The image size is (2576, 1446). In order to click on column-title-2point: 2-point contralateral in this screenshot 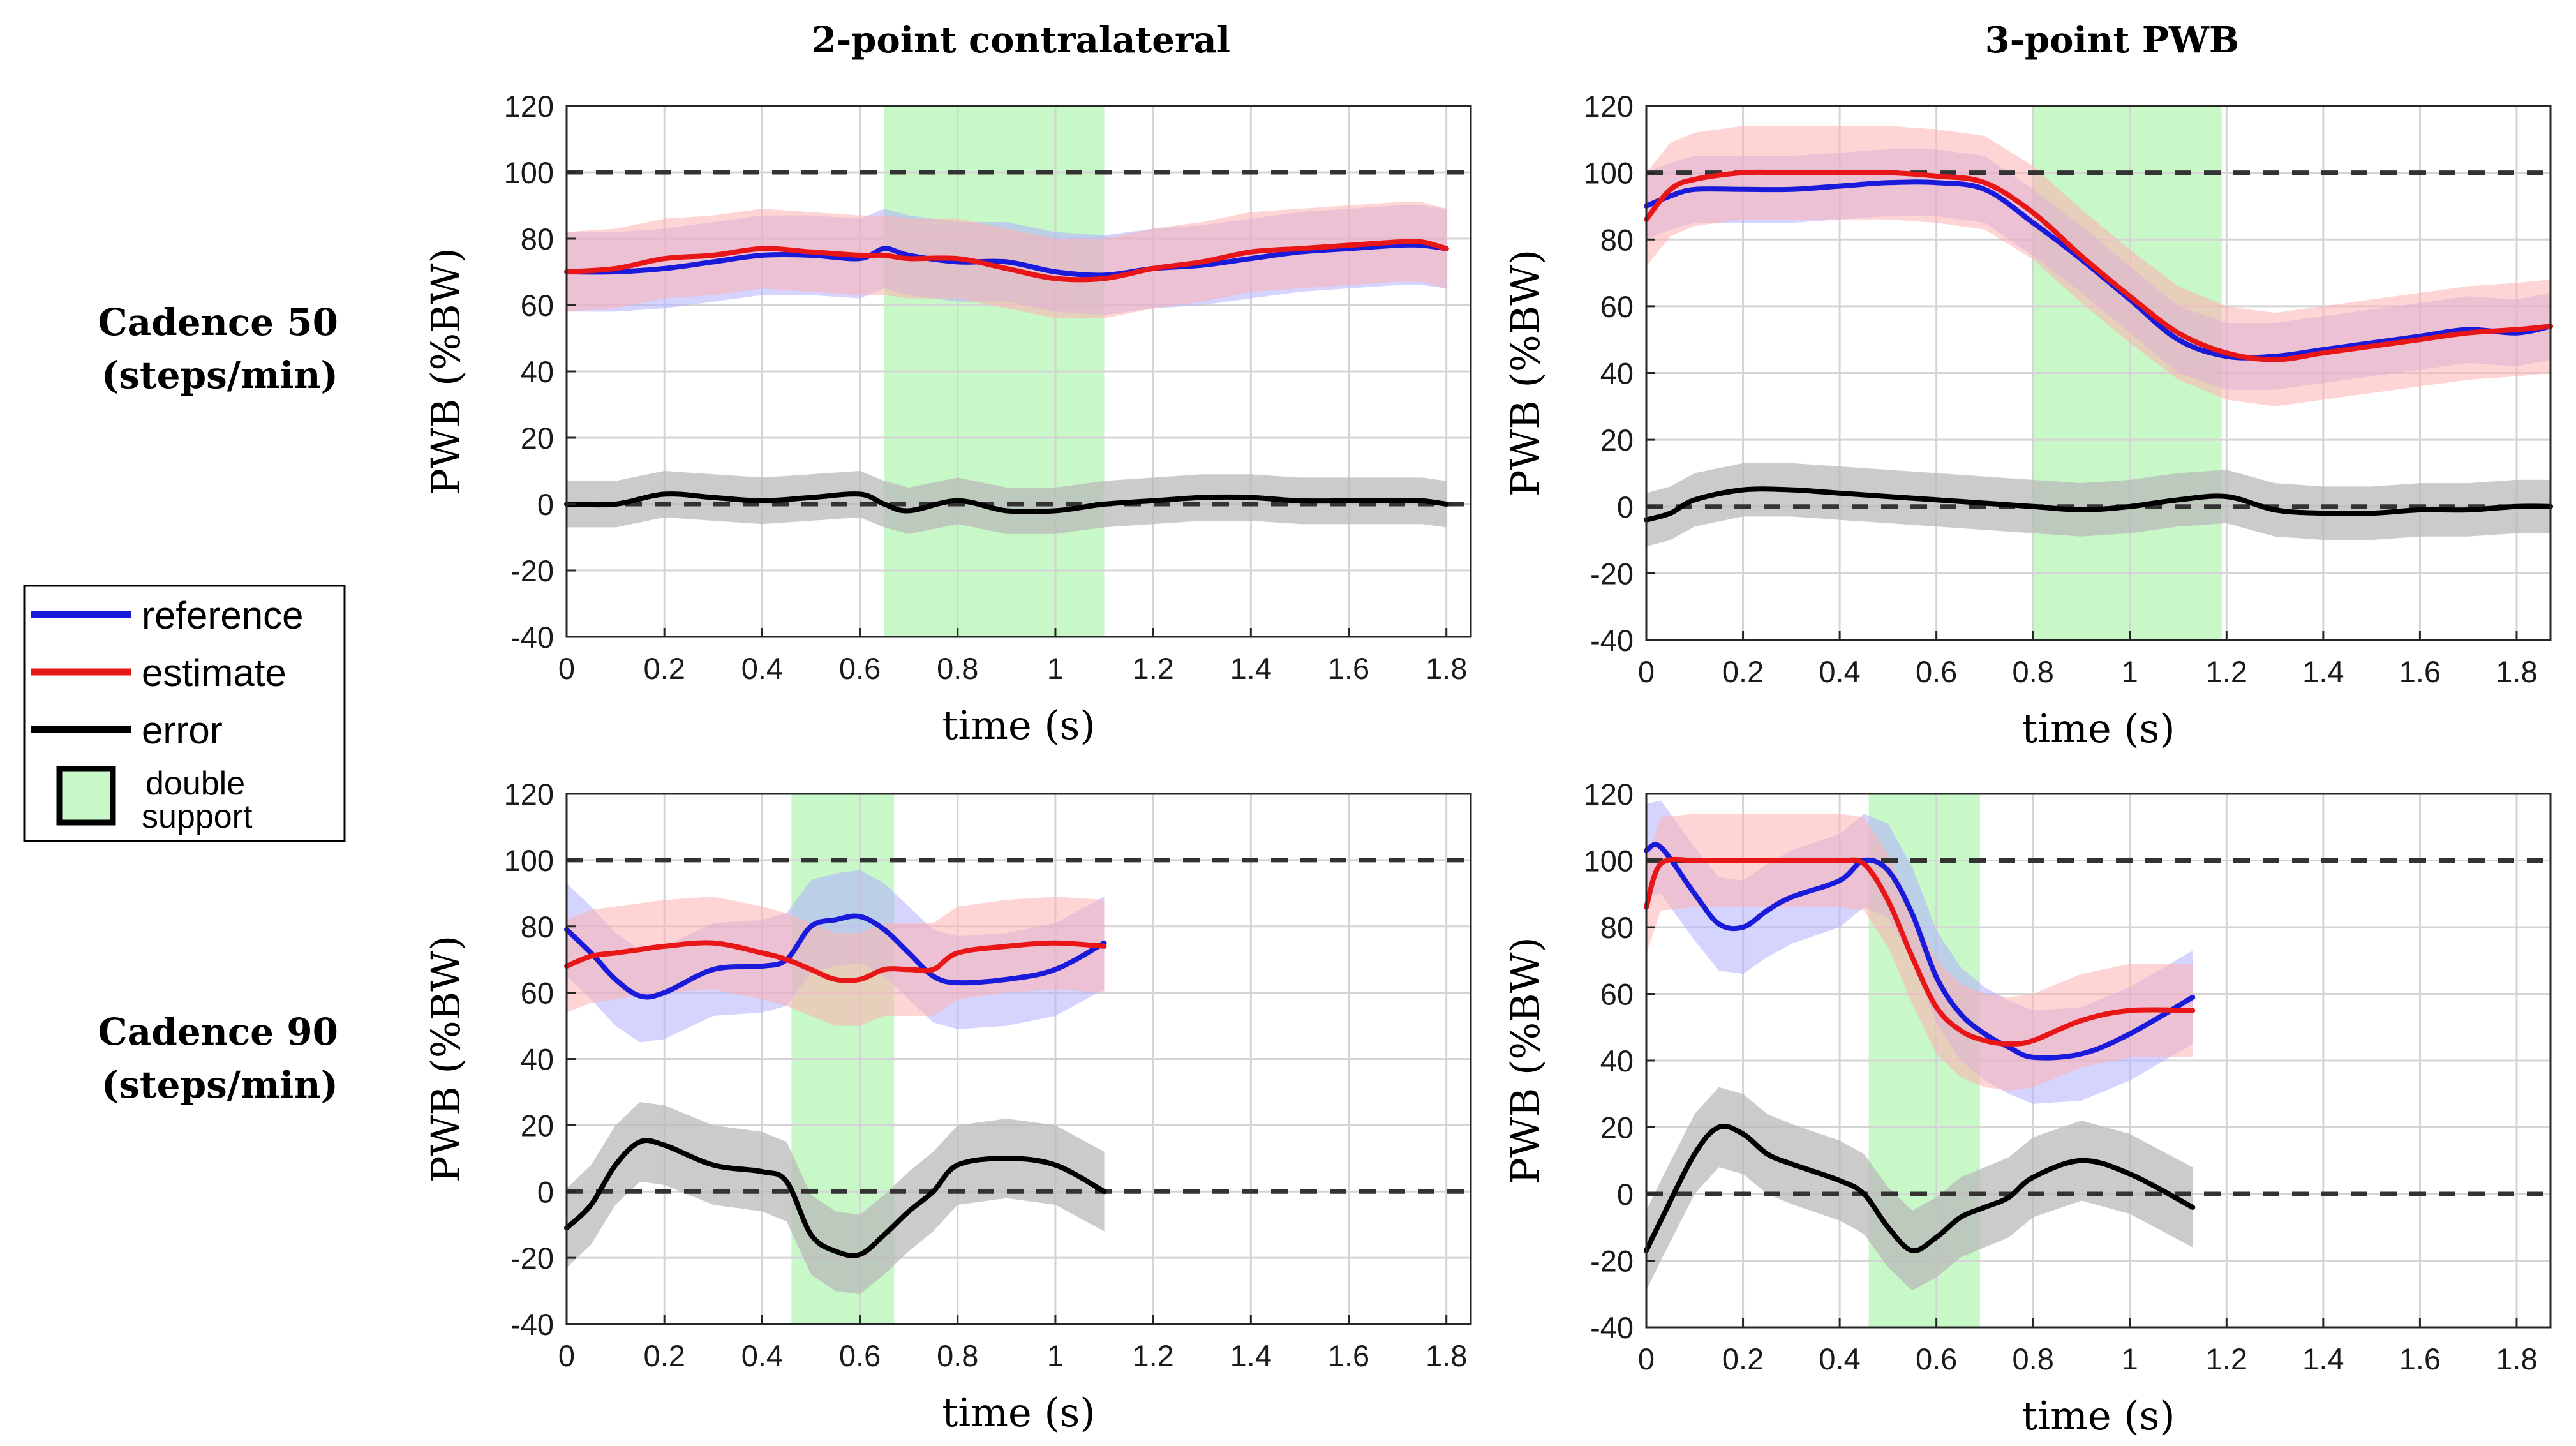, I will do `click(1021, 40)`.